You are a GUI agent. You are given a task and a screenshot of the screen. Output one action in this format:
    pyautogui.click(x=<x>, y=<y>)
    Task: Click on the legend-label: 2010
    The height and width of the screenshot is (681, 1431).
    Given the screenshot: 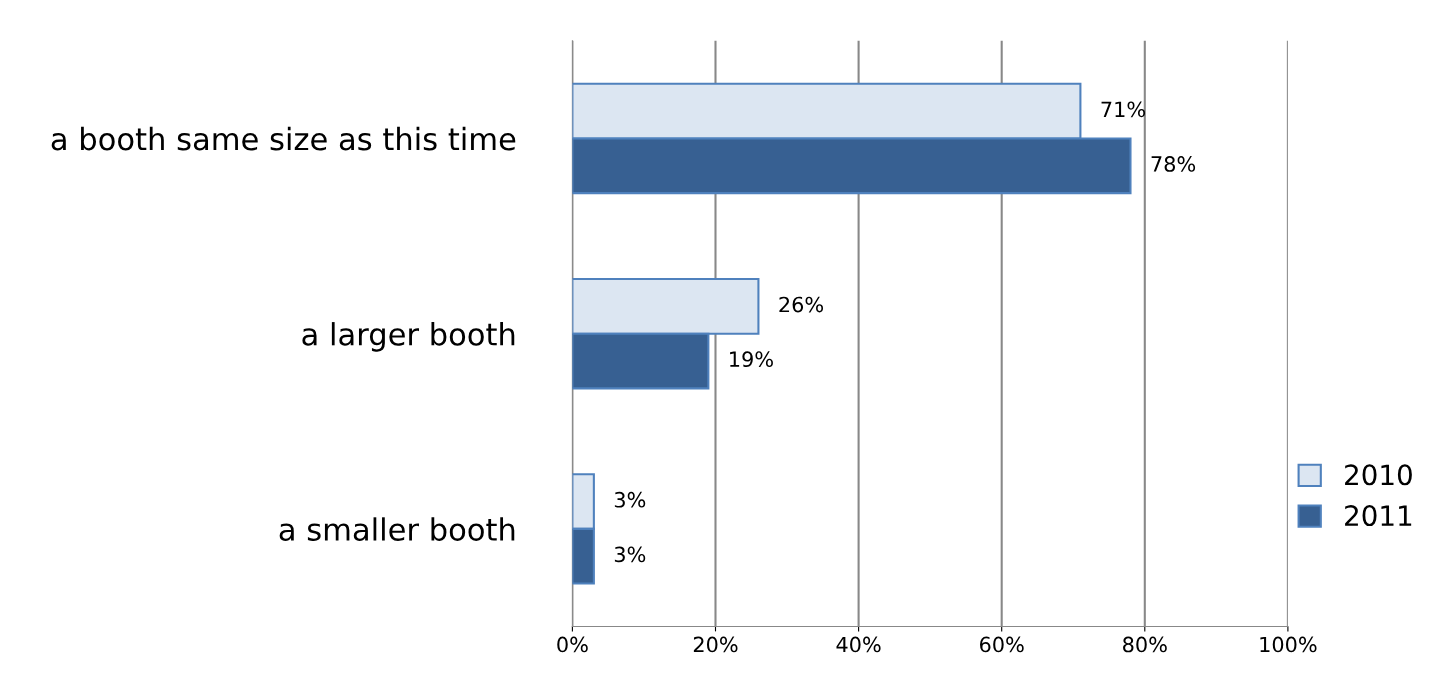 What is the action you would take?
    pyautogui.click(x=1378, y=475)
    